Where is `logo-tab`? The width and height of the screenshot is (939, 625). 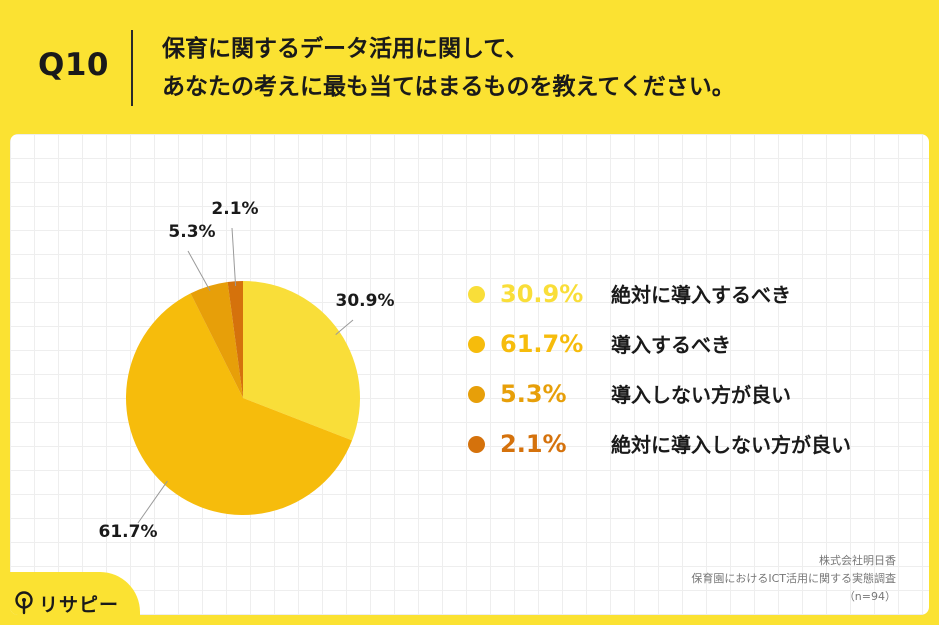
logo-tab is located at coordinates (75, 593).